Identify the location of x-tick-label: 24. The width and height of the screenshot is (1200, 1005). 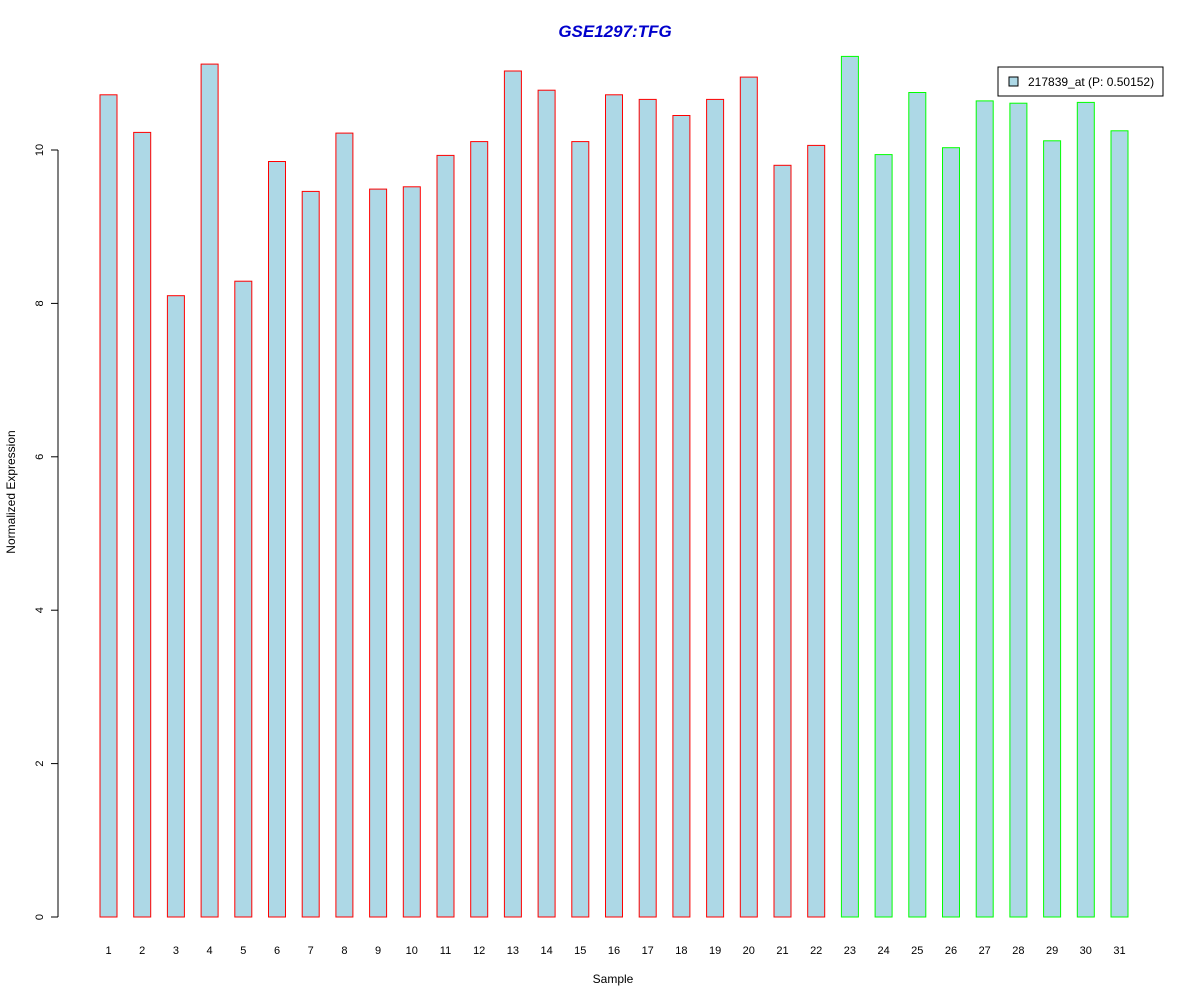
(883, 951).